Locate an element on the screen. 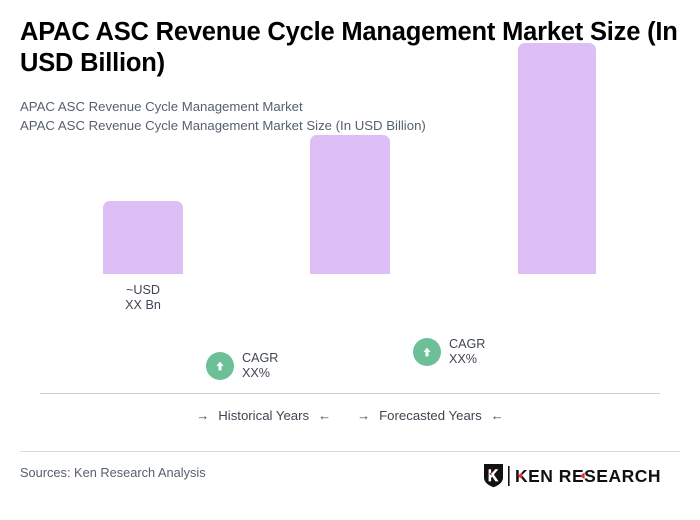 The image size is (700, 520). period-label-historical: Historical Years is located at coordinates (264, 415).